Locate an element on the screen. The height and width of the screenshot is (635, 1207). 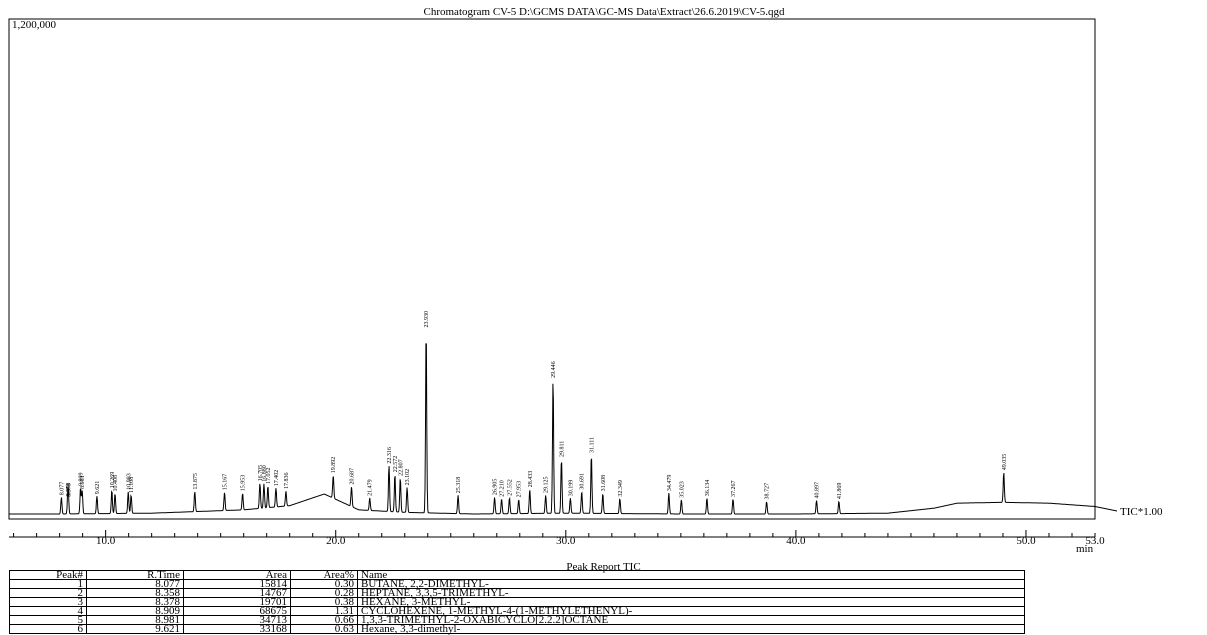
peak-label: 26.905 is located at coordinates (496, 487).